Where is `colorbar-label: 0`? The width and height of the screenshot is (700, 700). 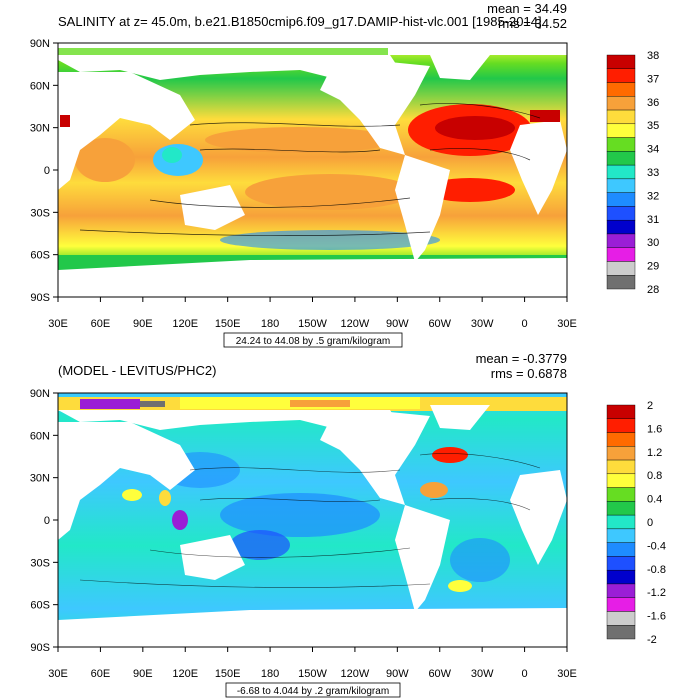
colorbar-label: 0 is located at coordinates (650, 523).